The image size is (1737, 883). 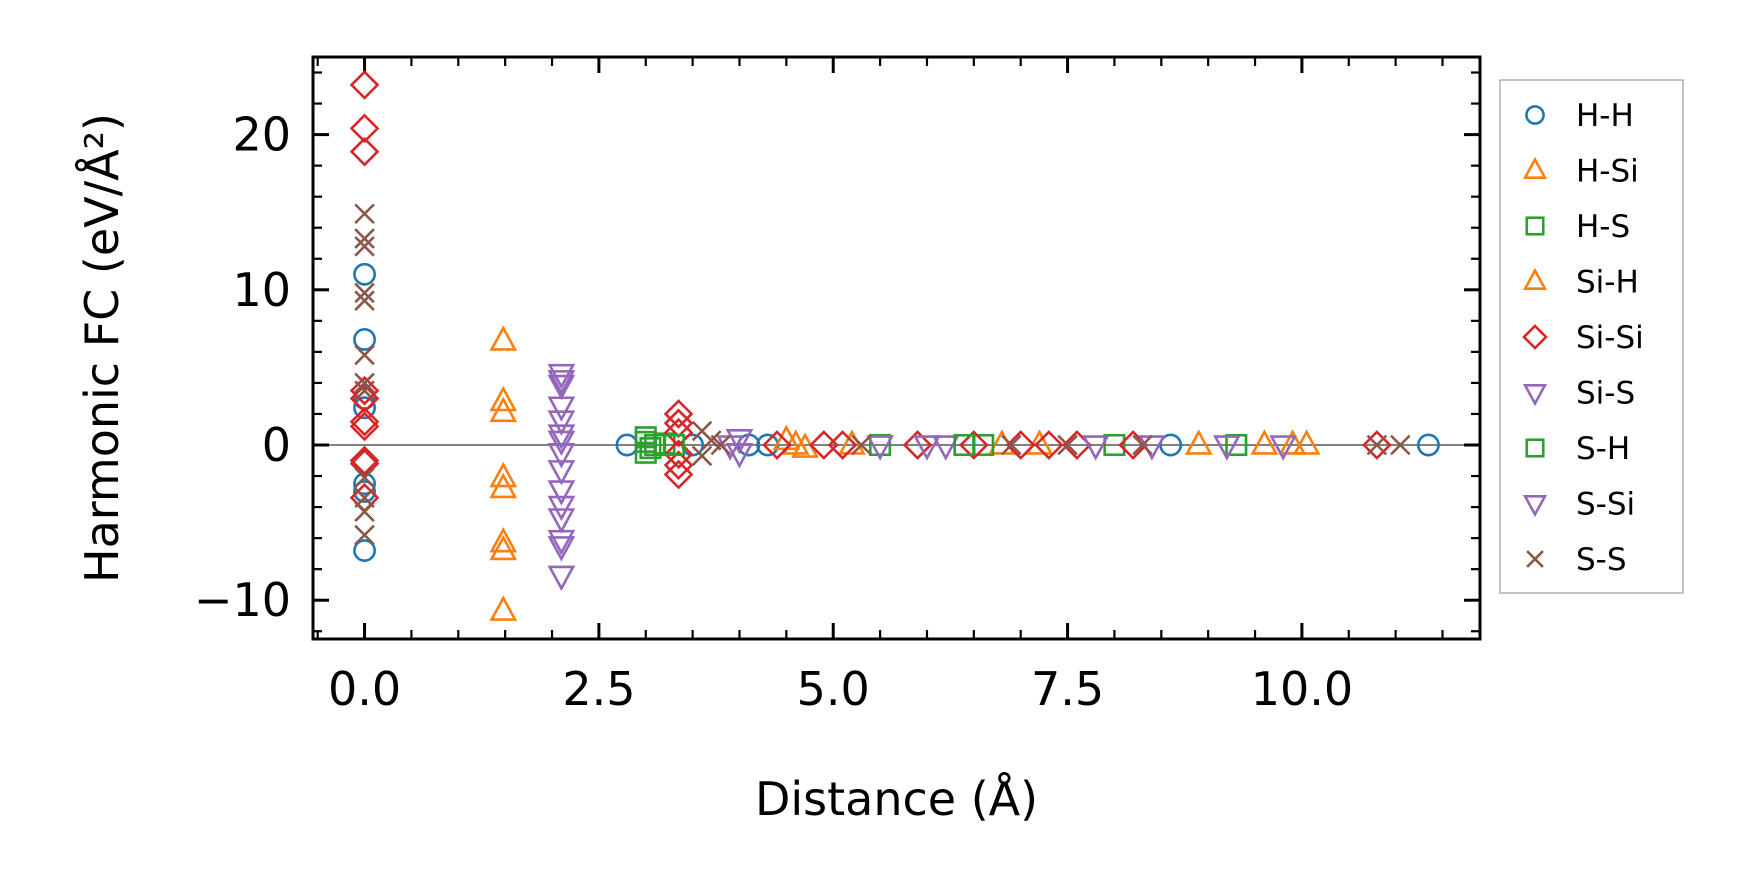 What do you see at coordinates (922, 477) in the screenshot?
I see `series-Si-S` at bounding box center [922, 477].